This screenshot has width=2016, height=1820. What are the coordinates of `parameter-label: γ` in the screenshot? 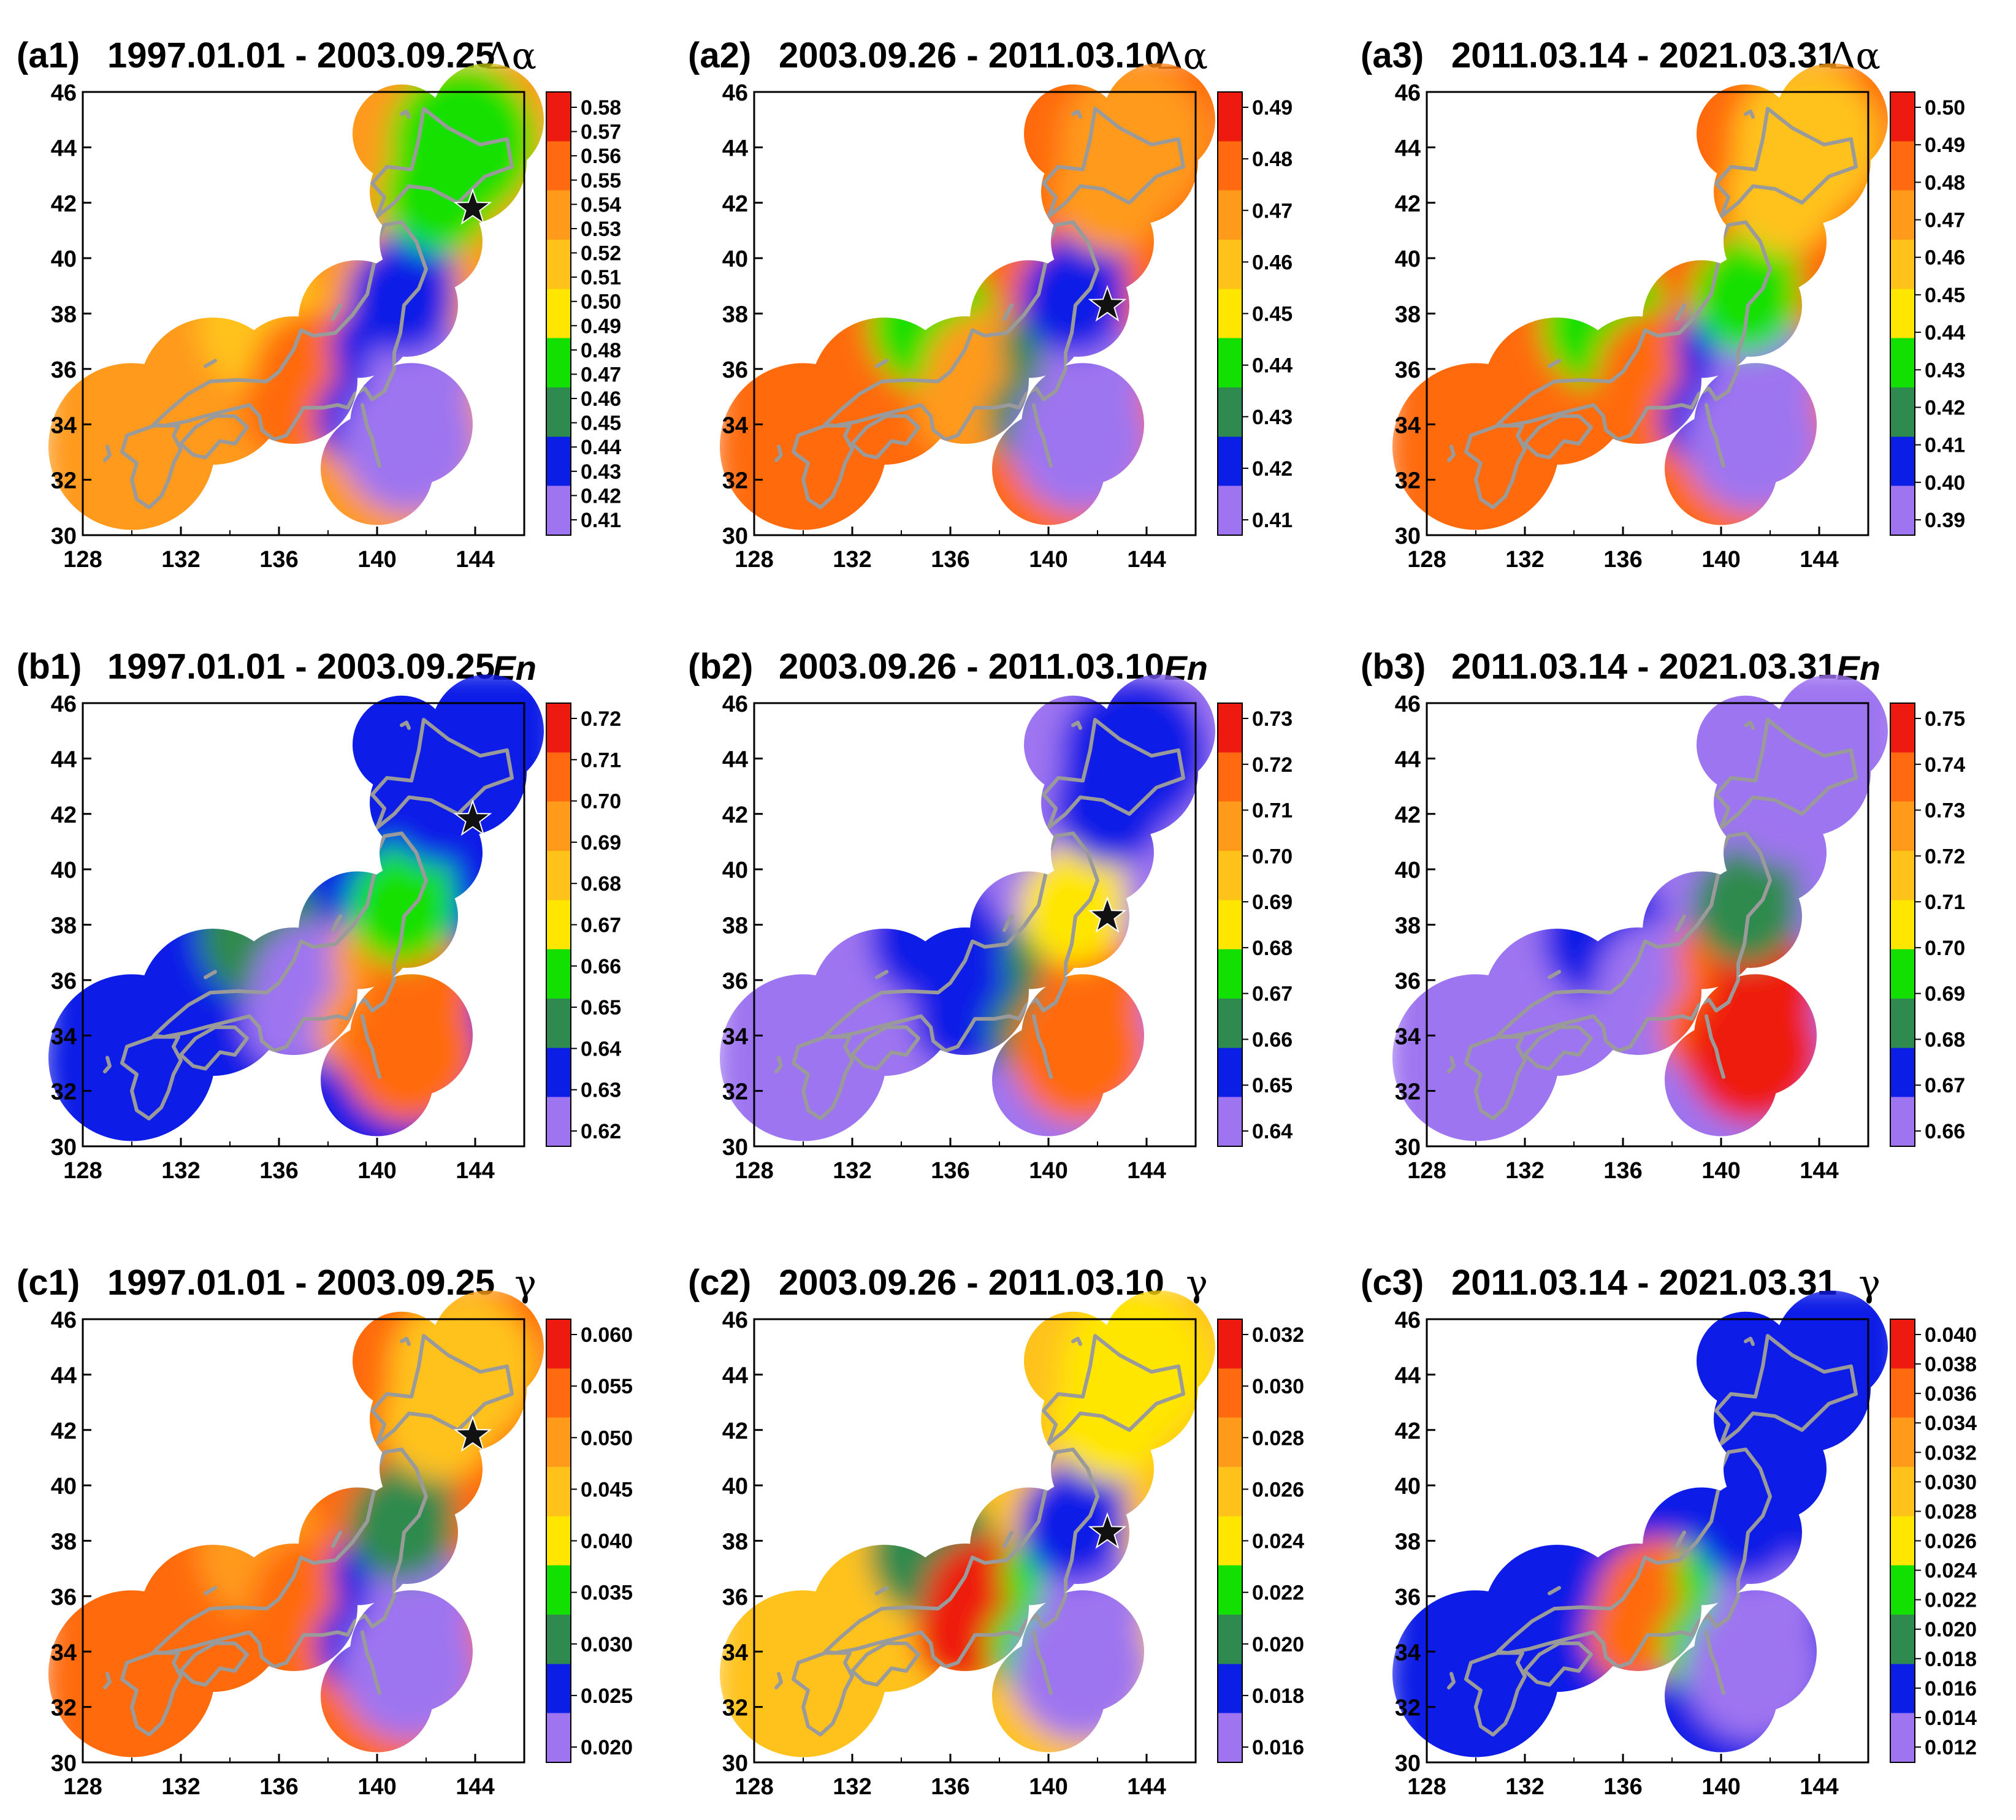 It's located at (525, 1283).